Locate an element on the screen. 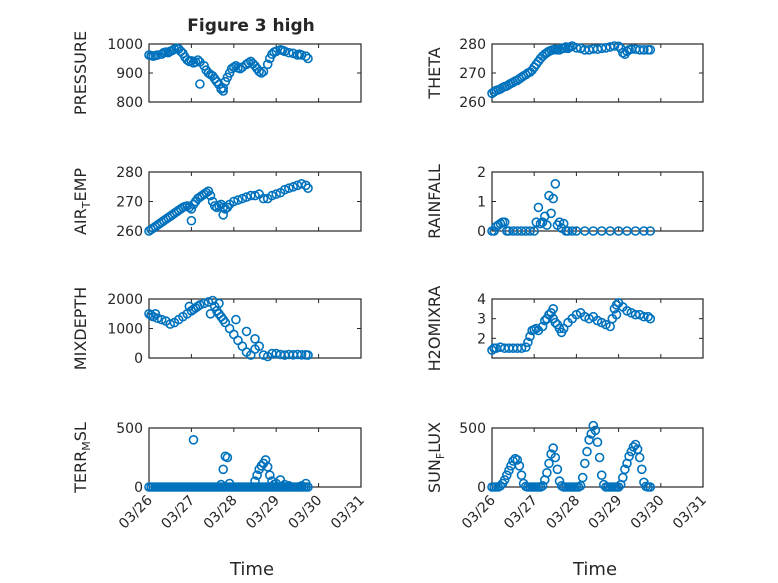 The height and width of the screenshot is (583, 778). subplot-theta: 260 270 280 THETA is located at coordinates (564, 74).